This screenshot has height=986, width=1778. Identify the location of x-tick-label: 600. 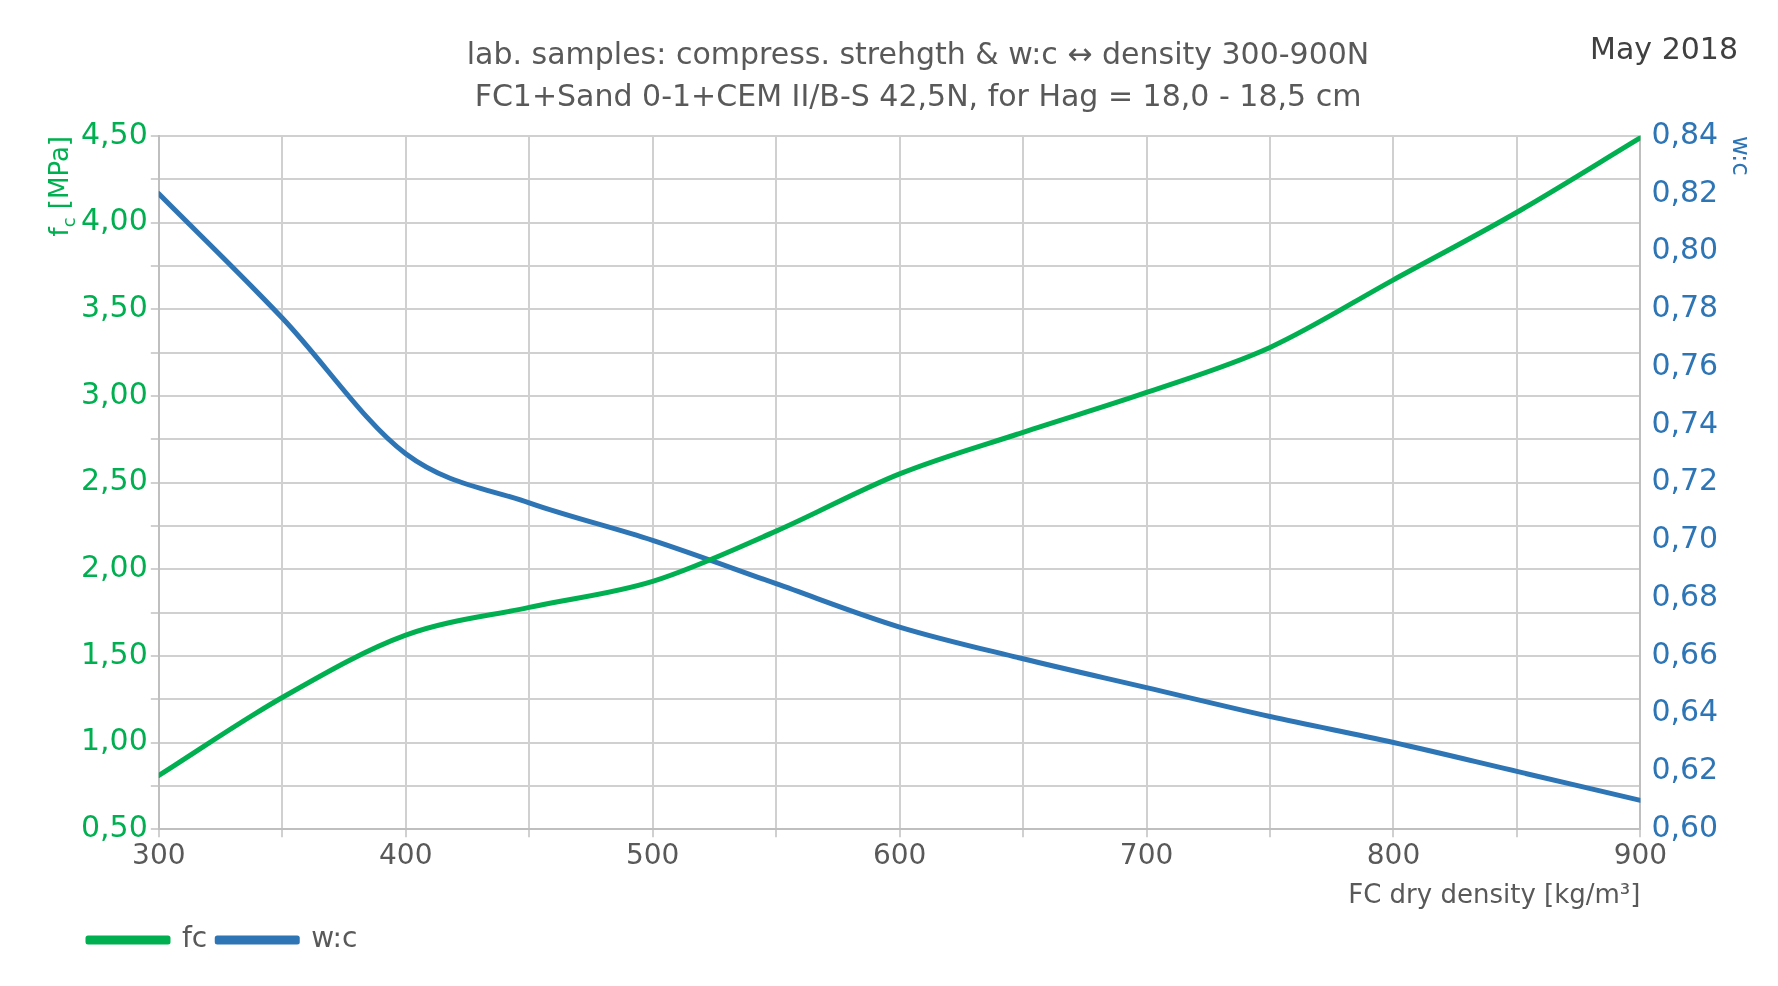
(899, 855).